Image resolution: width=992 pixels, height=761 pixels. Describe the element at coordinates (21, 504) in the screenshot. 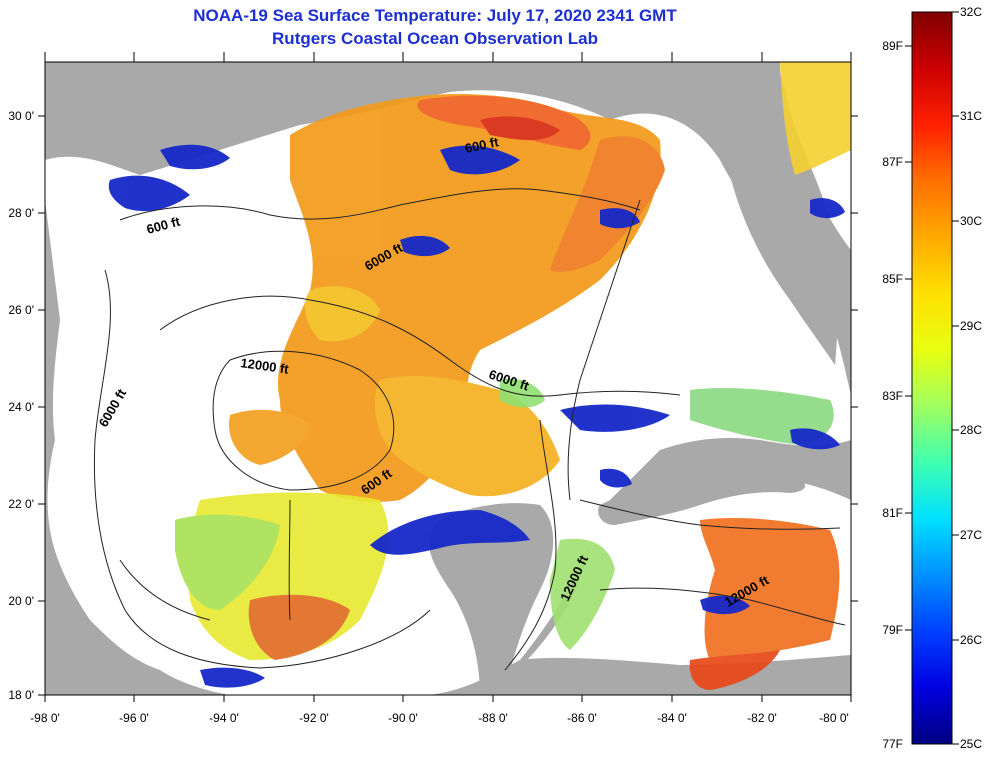

I see `lat-label-22: 22 0'` at that location.